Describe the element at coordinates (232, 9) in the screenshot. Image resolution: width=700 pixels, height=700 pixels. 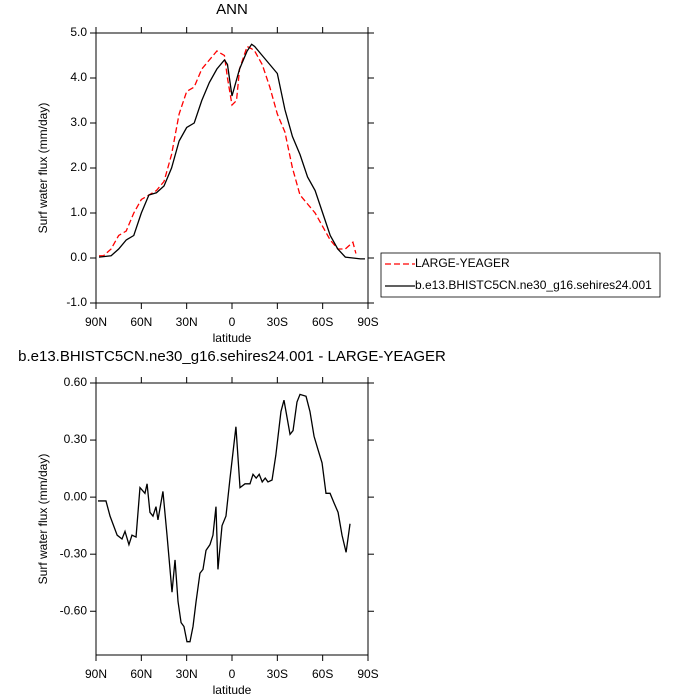
I see `chart-title: ANN` at that location.